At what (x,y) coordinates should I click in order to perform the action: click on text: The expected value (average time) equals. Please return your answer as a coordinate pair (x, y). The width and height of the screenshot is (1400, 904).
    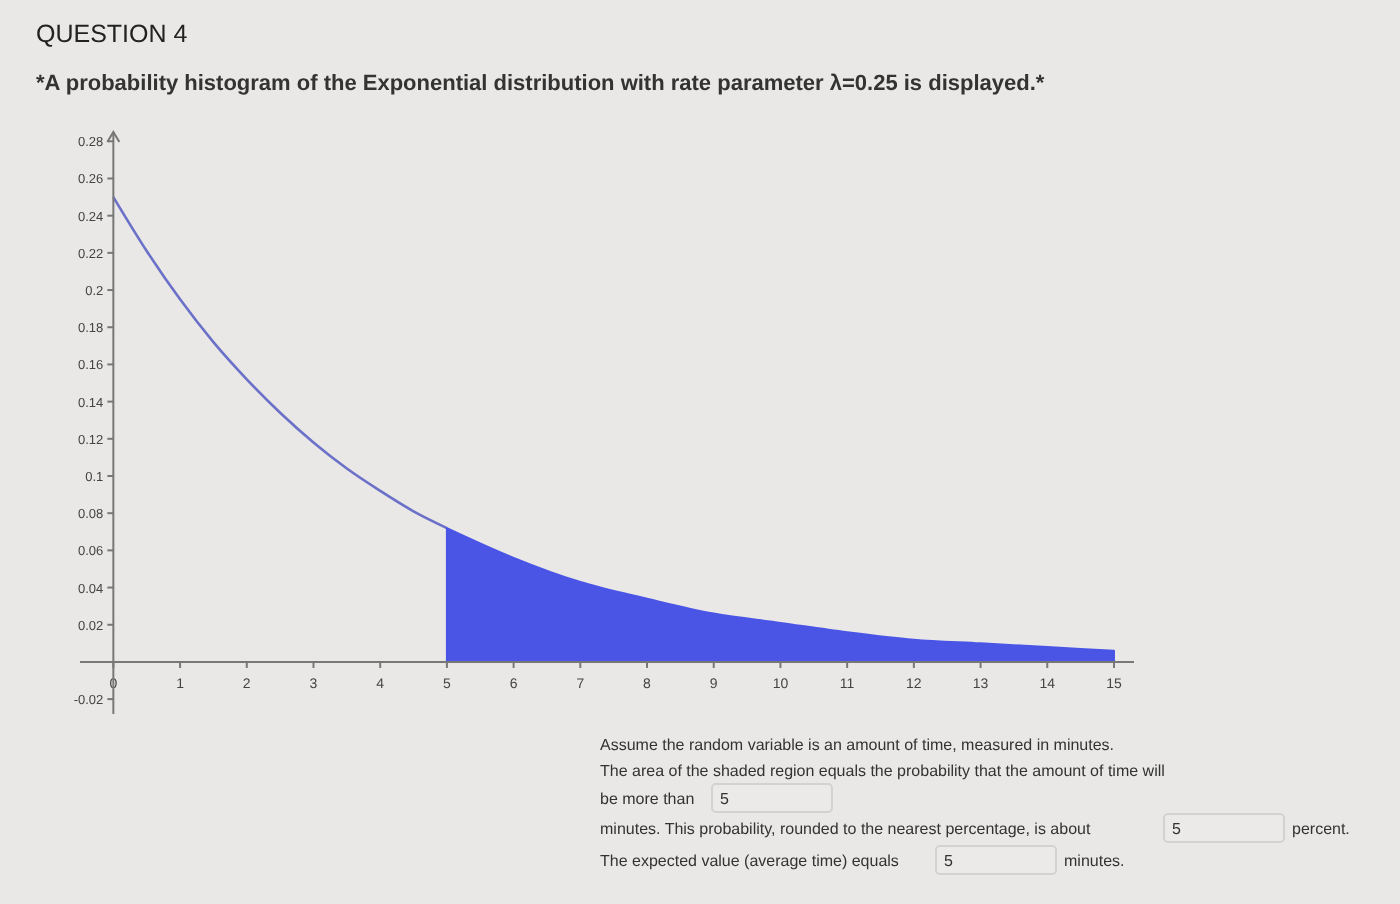
    Looking at the image, I should click on (749, 861).